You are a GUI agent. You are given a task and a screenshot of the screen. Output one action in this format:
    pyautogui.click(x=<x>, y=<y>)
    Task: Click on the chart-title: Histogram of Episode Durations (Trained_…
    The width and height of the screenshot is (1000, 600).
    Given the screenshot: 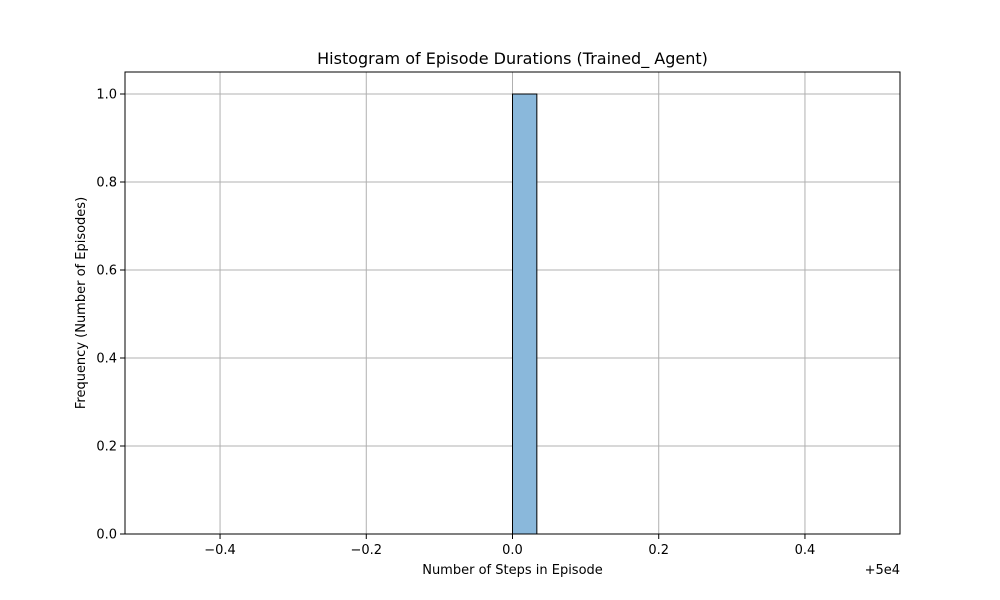 What is the action you would take?
    pyautogui.click(x=512, y=59)
    